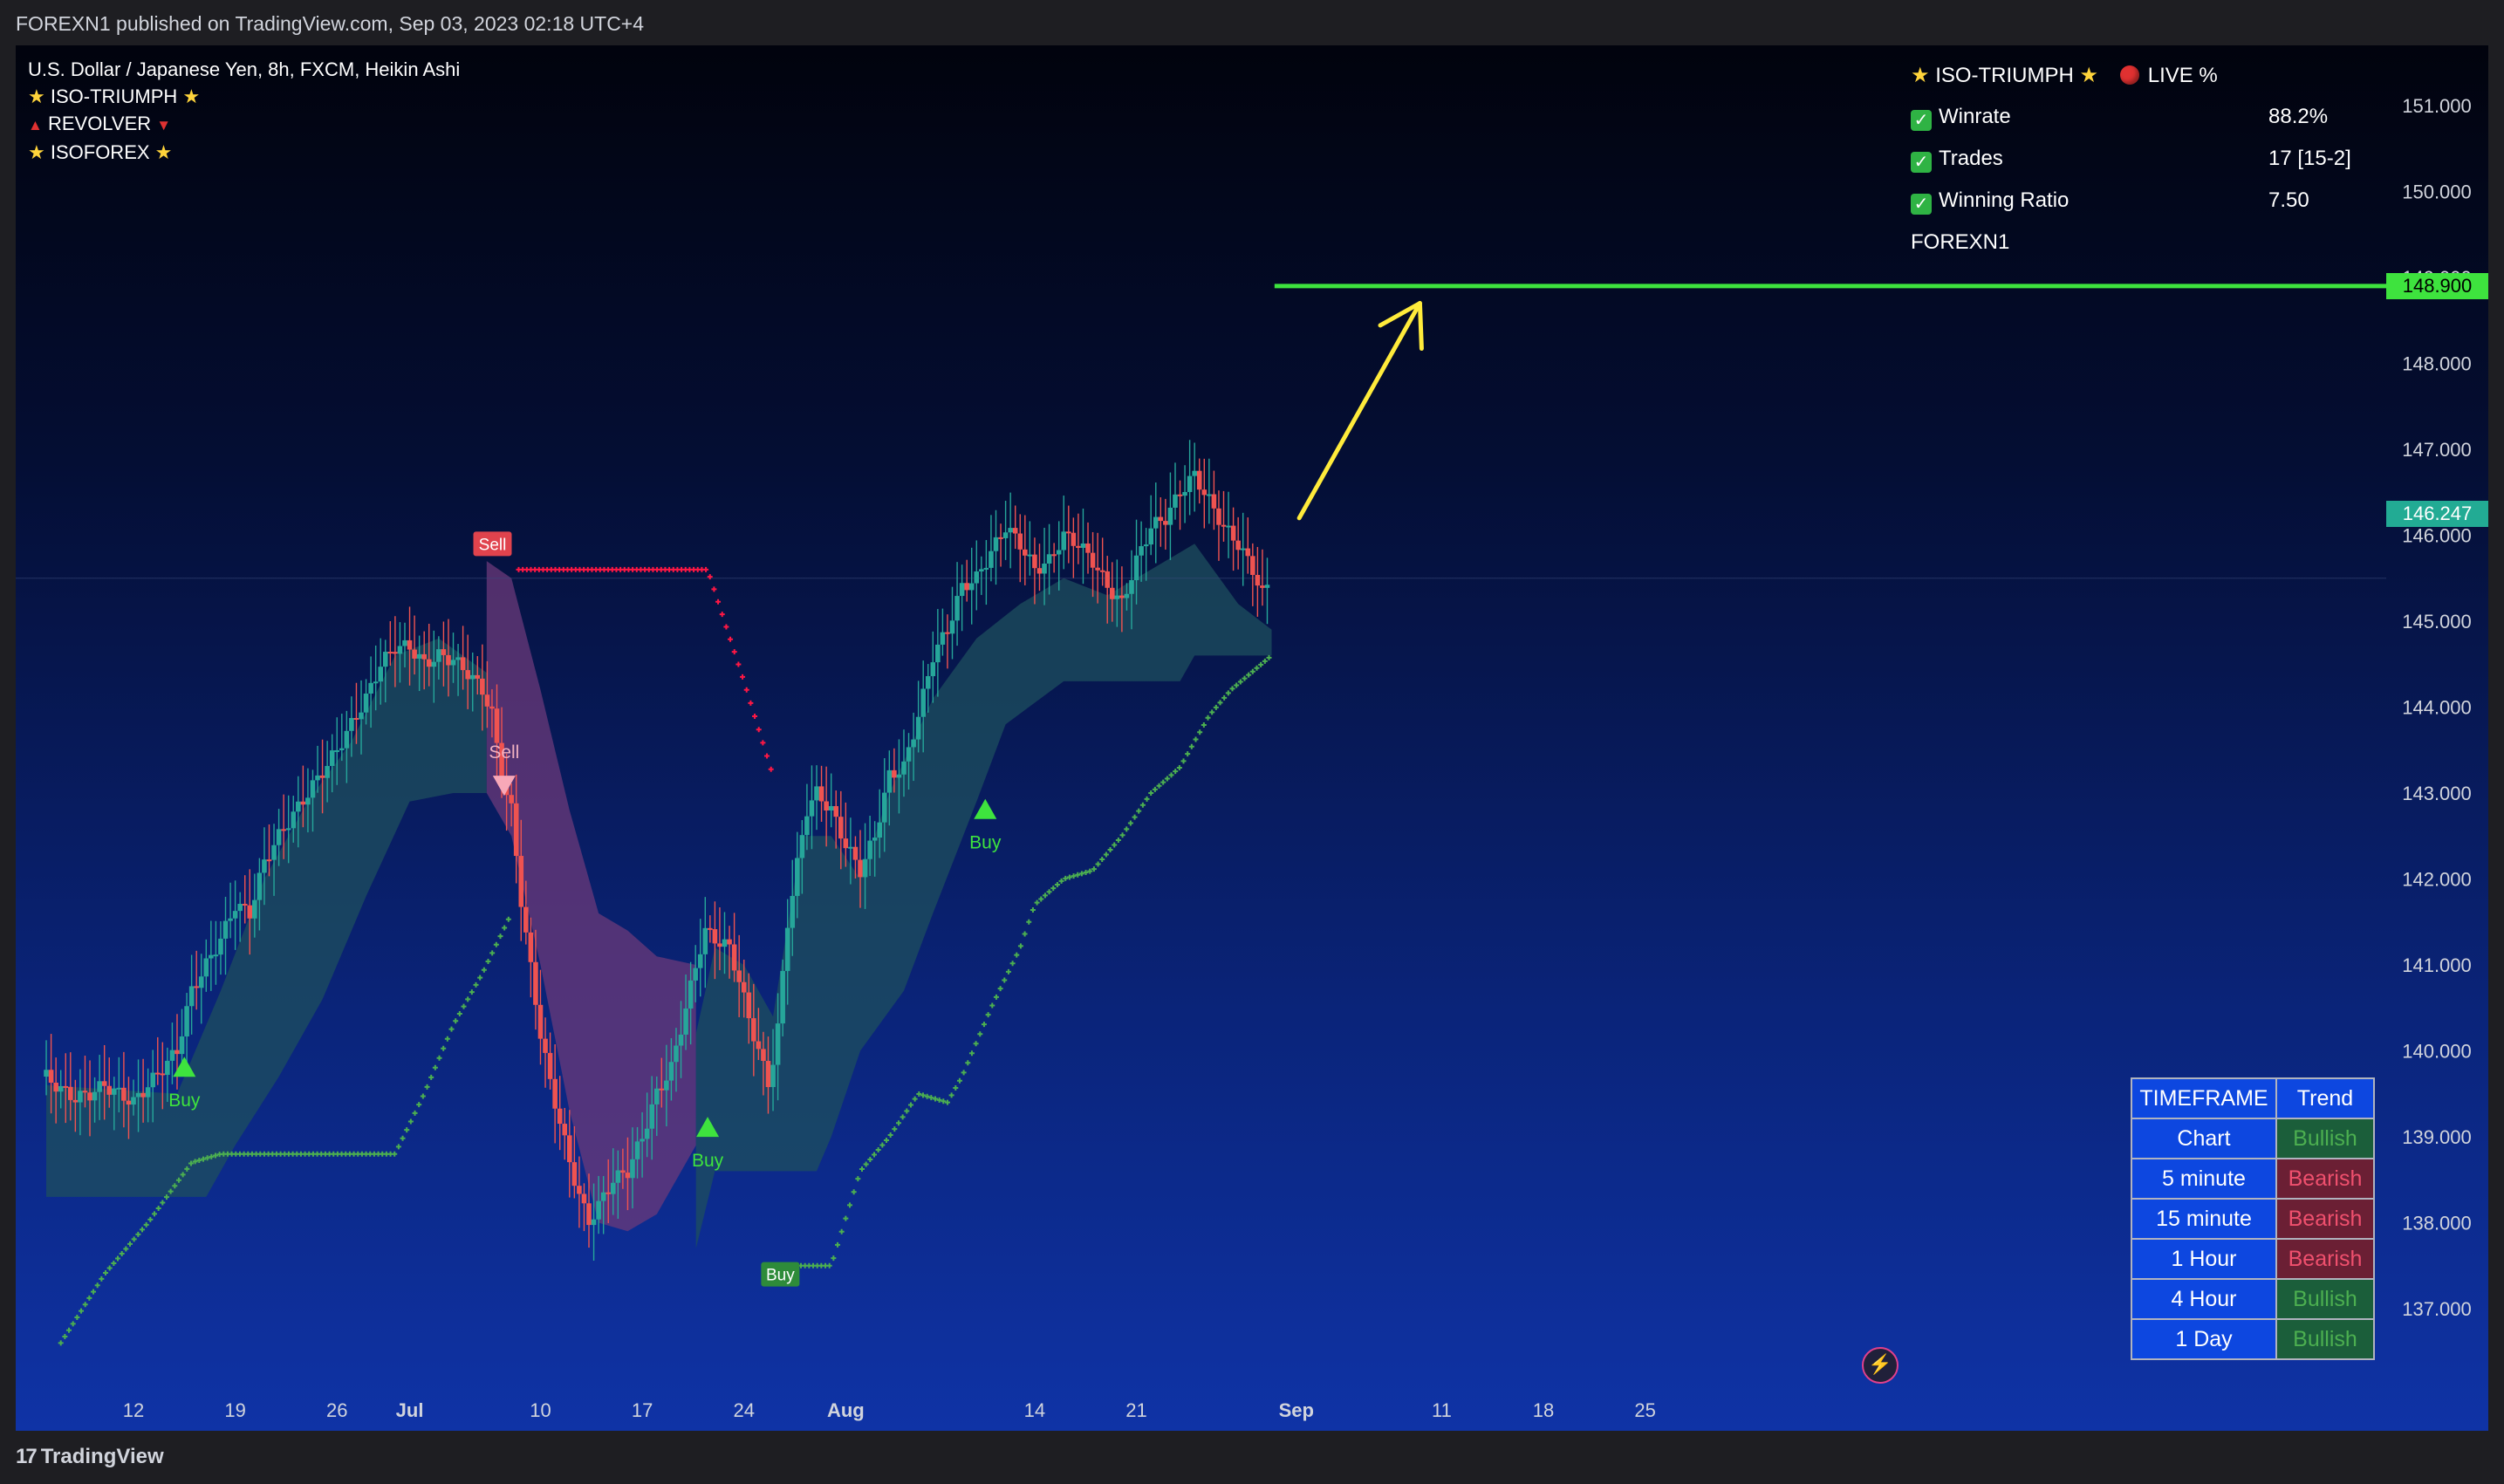 The height and width of the screenshot is (1484, 2504). Describe the element at coordinates (2437, 1137) in the screenshot. I see `y-tick-label: 139.000` at that location.